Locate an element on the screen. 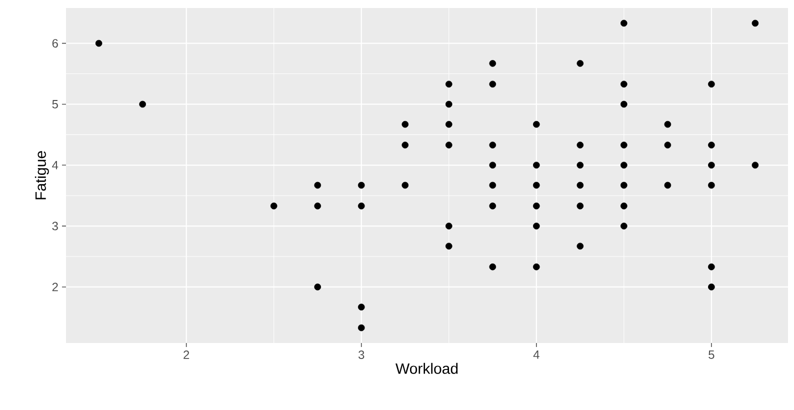 This screenshot has height=410, width=794. y-tick-label: 6 is located at coordinates (55, 43).